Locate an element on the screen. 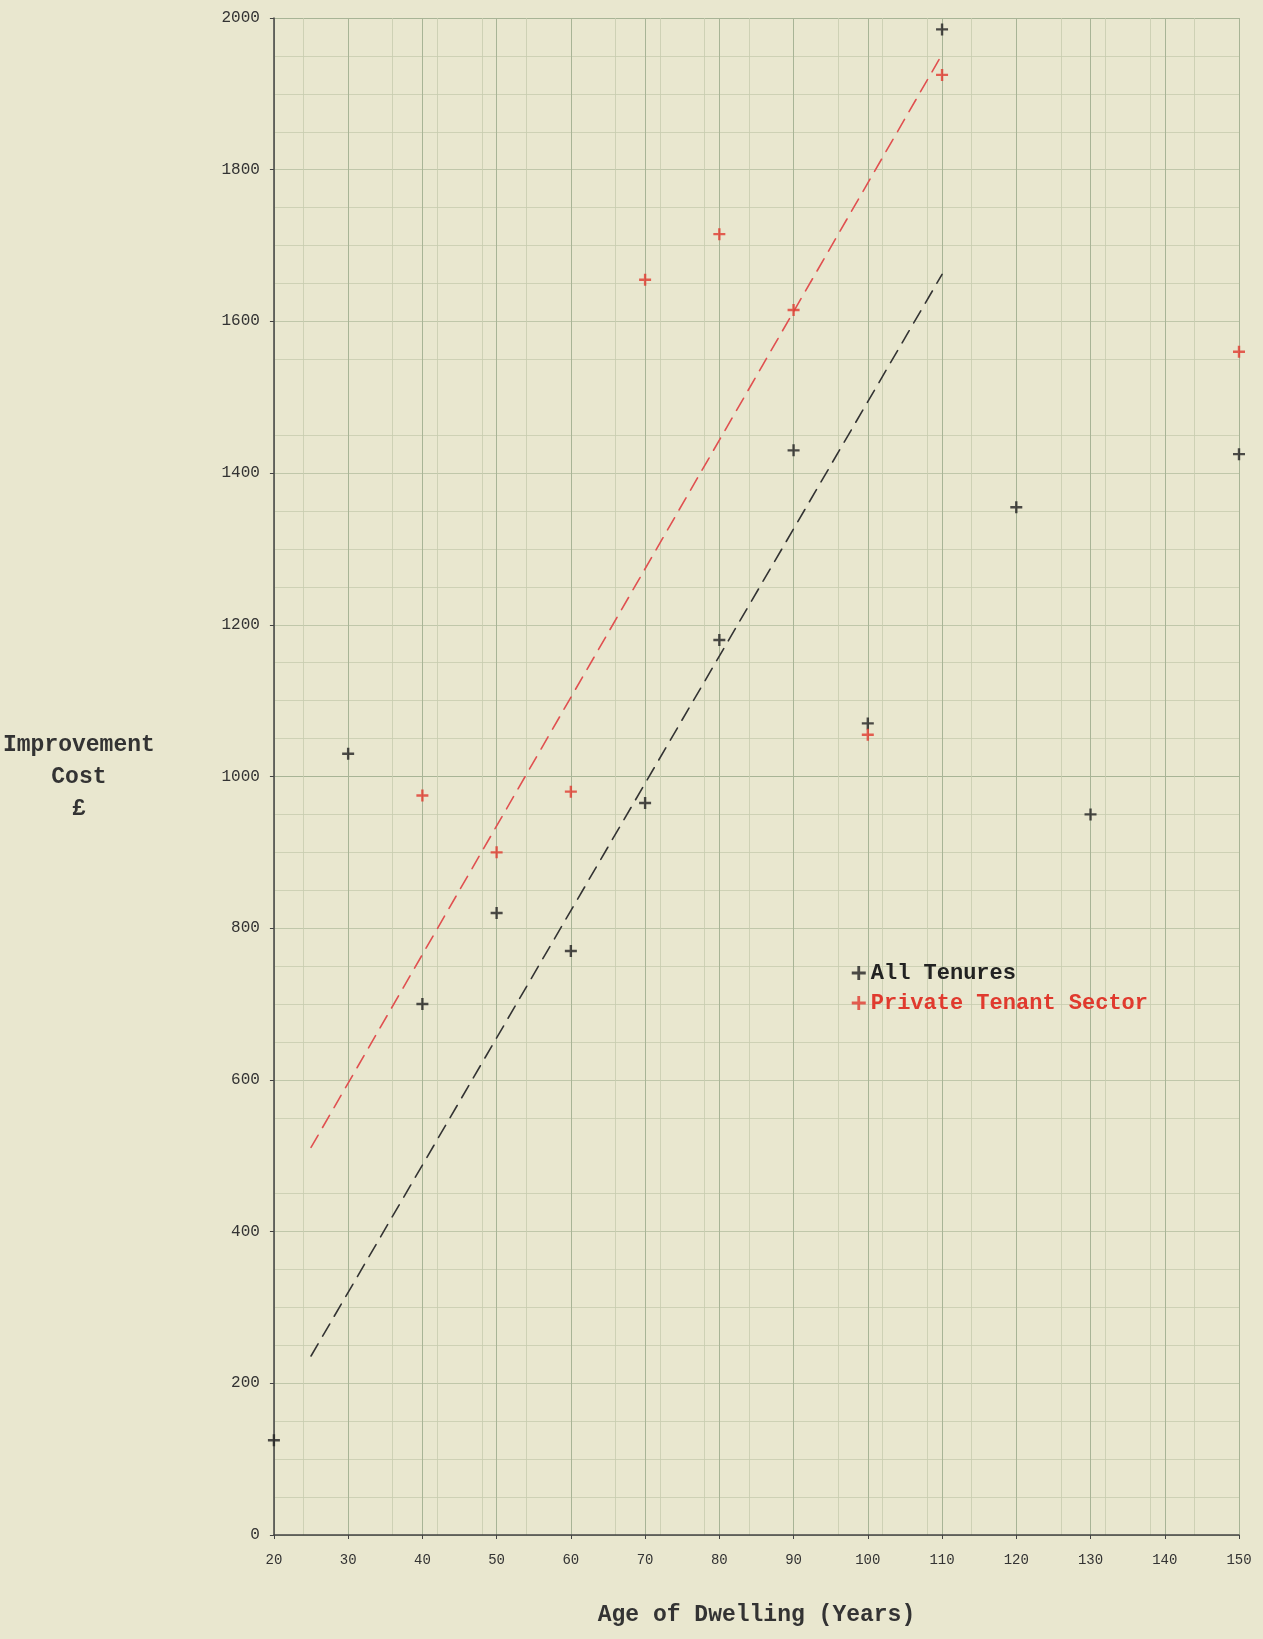 The image size is (1263, 1639). x-tick-label: 130 is located at coordinates (1090, 1560).